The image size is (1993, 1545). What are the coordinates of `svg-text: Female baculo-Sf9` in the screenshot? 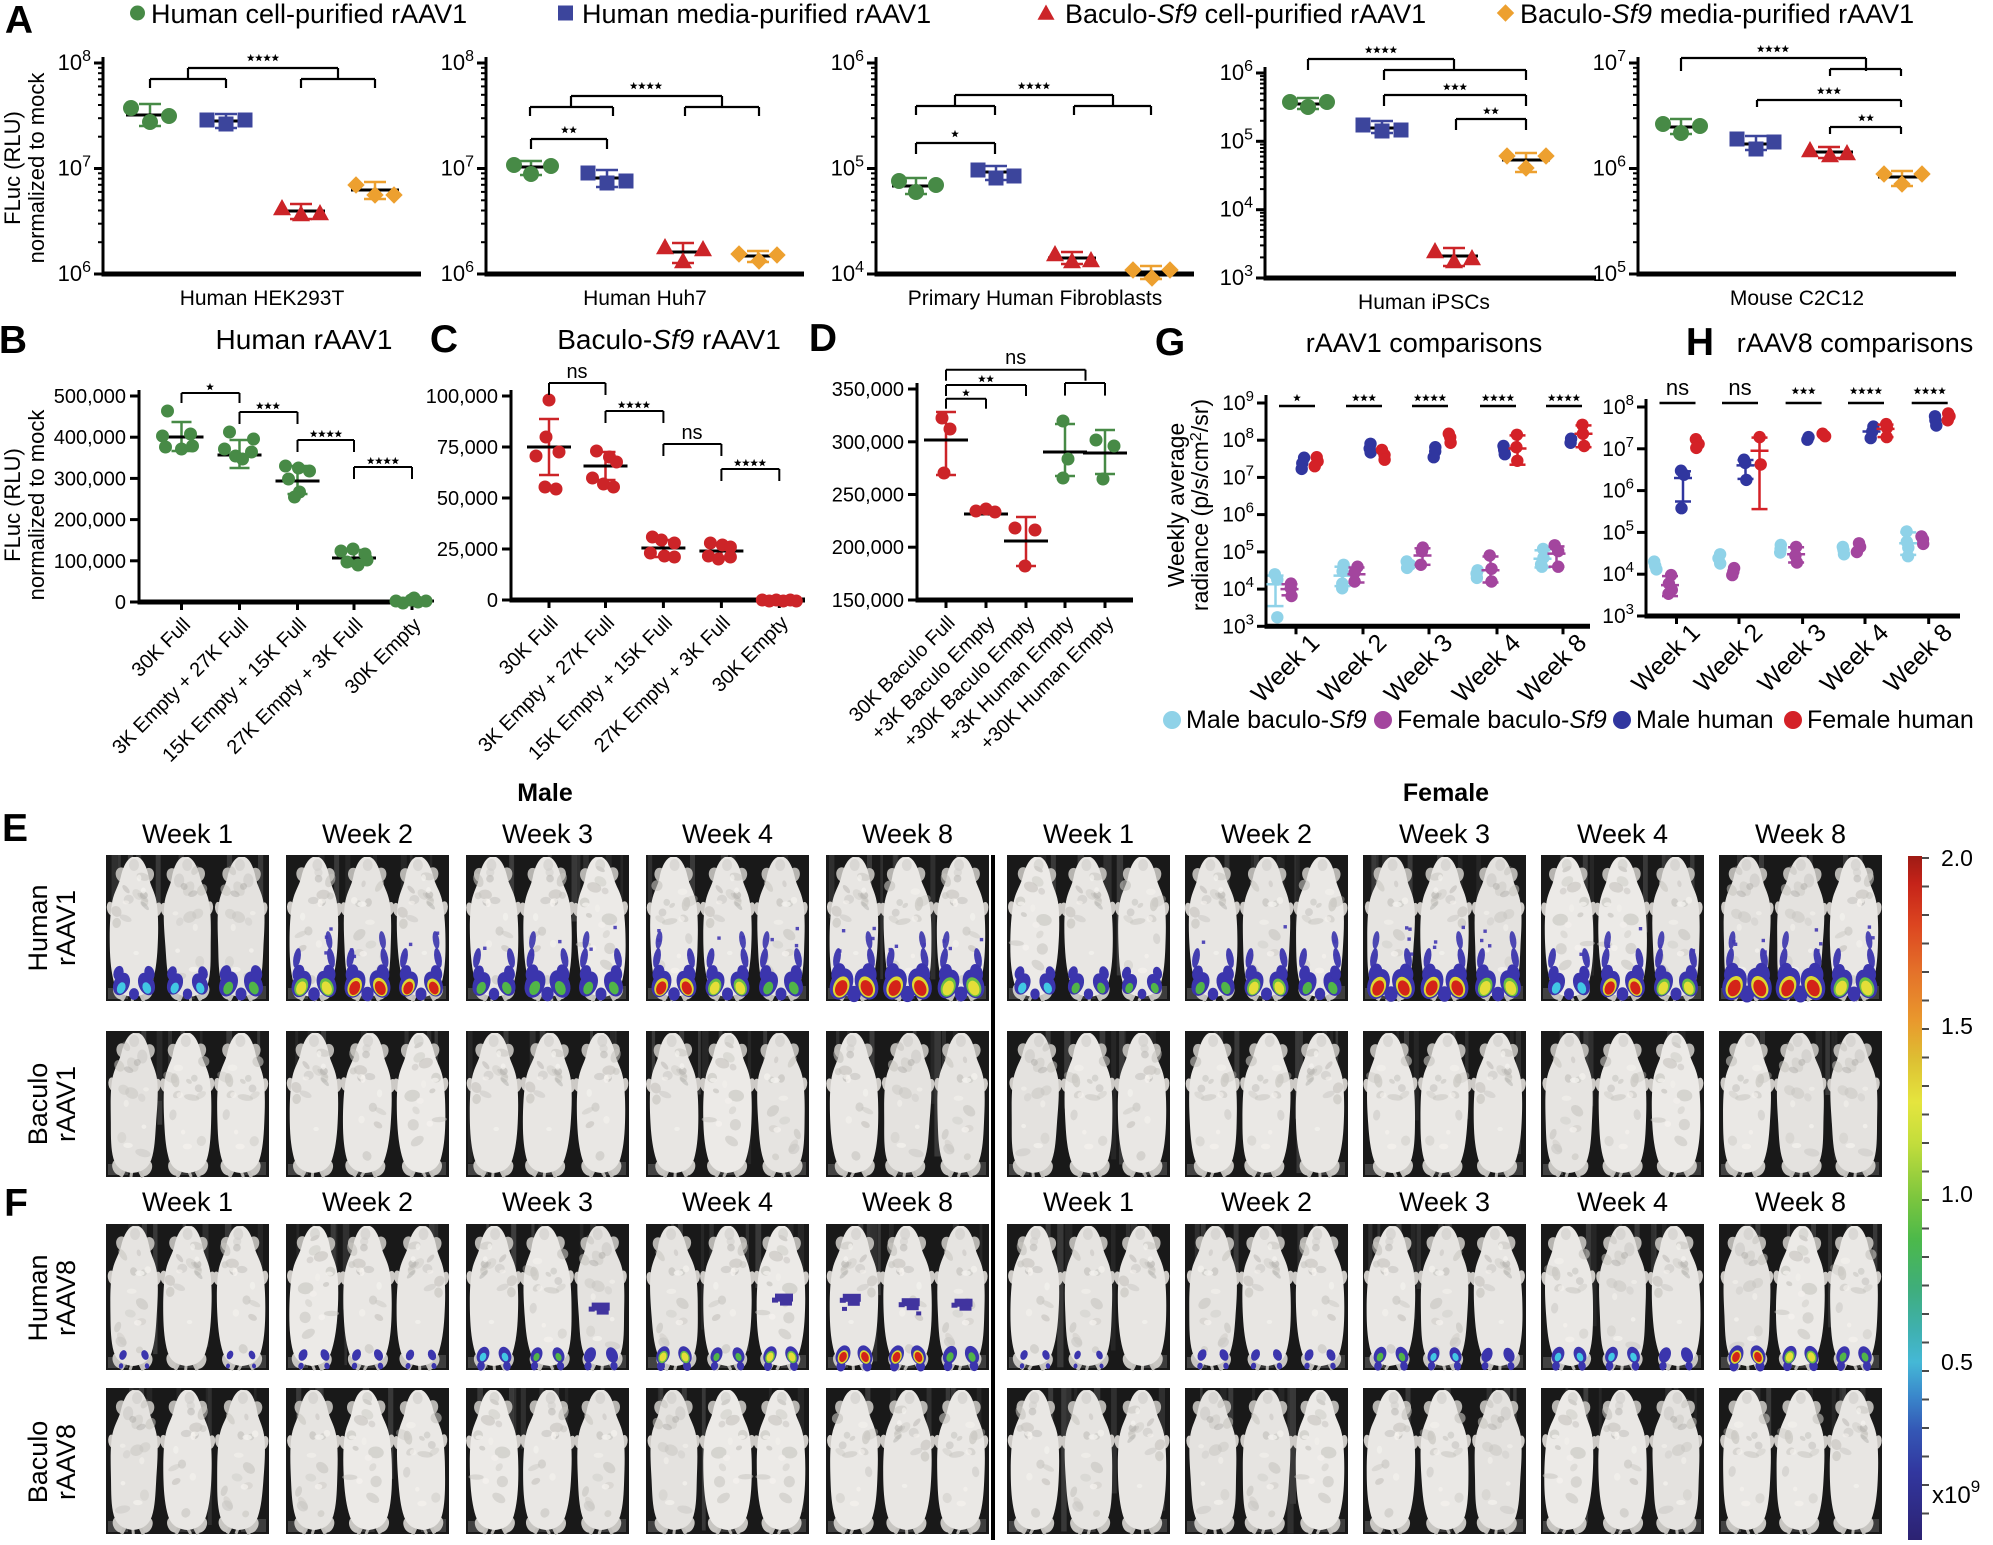 It's located at (1502, 720).